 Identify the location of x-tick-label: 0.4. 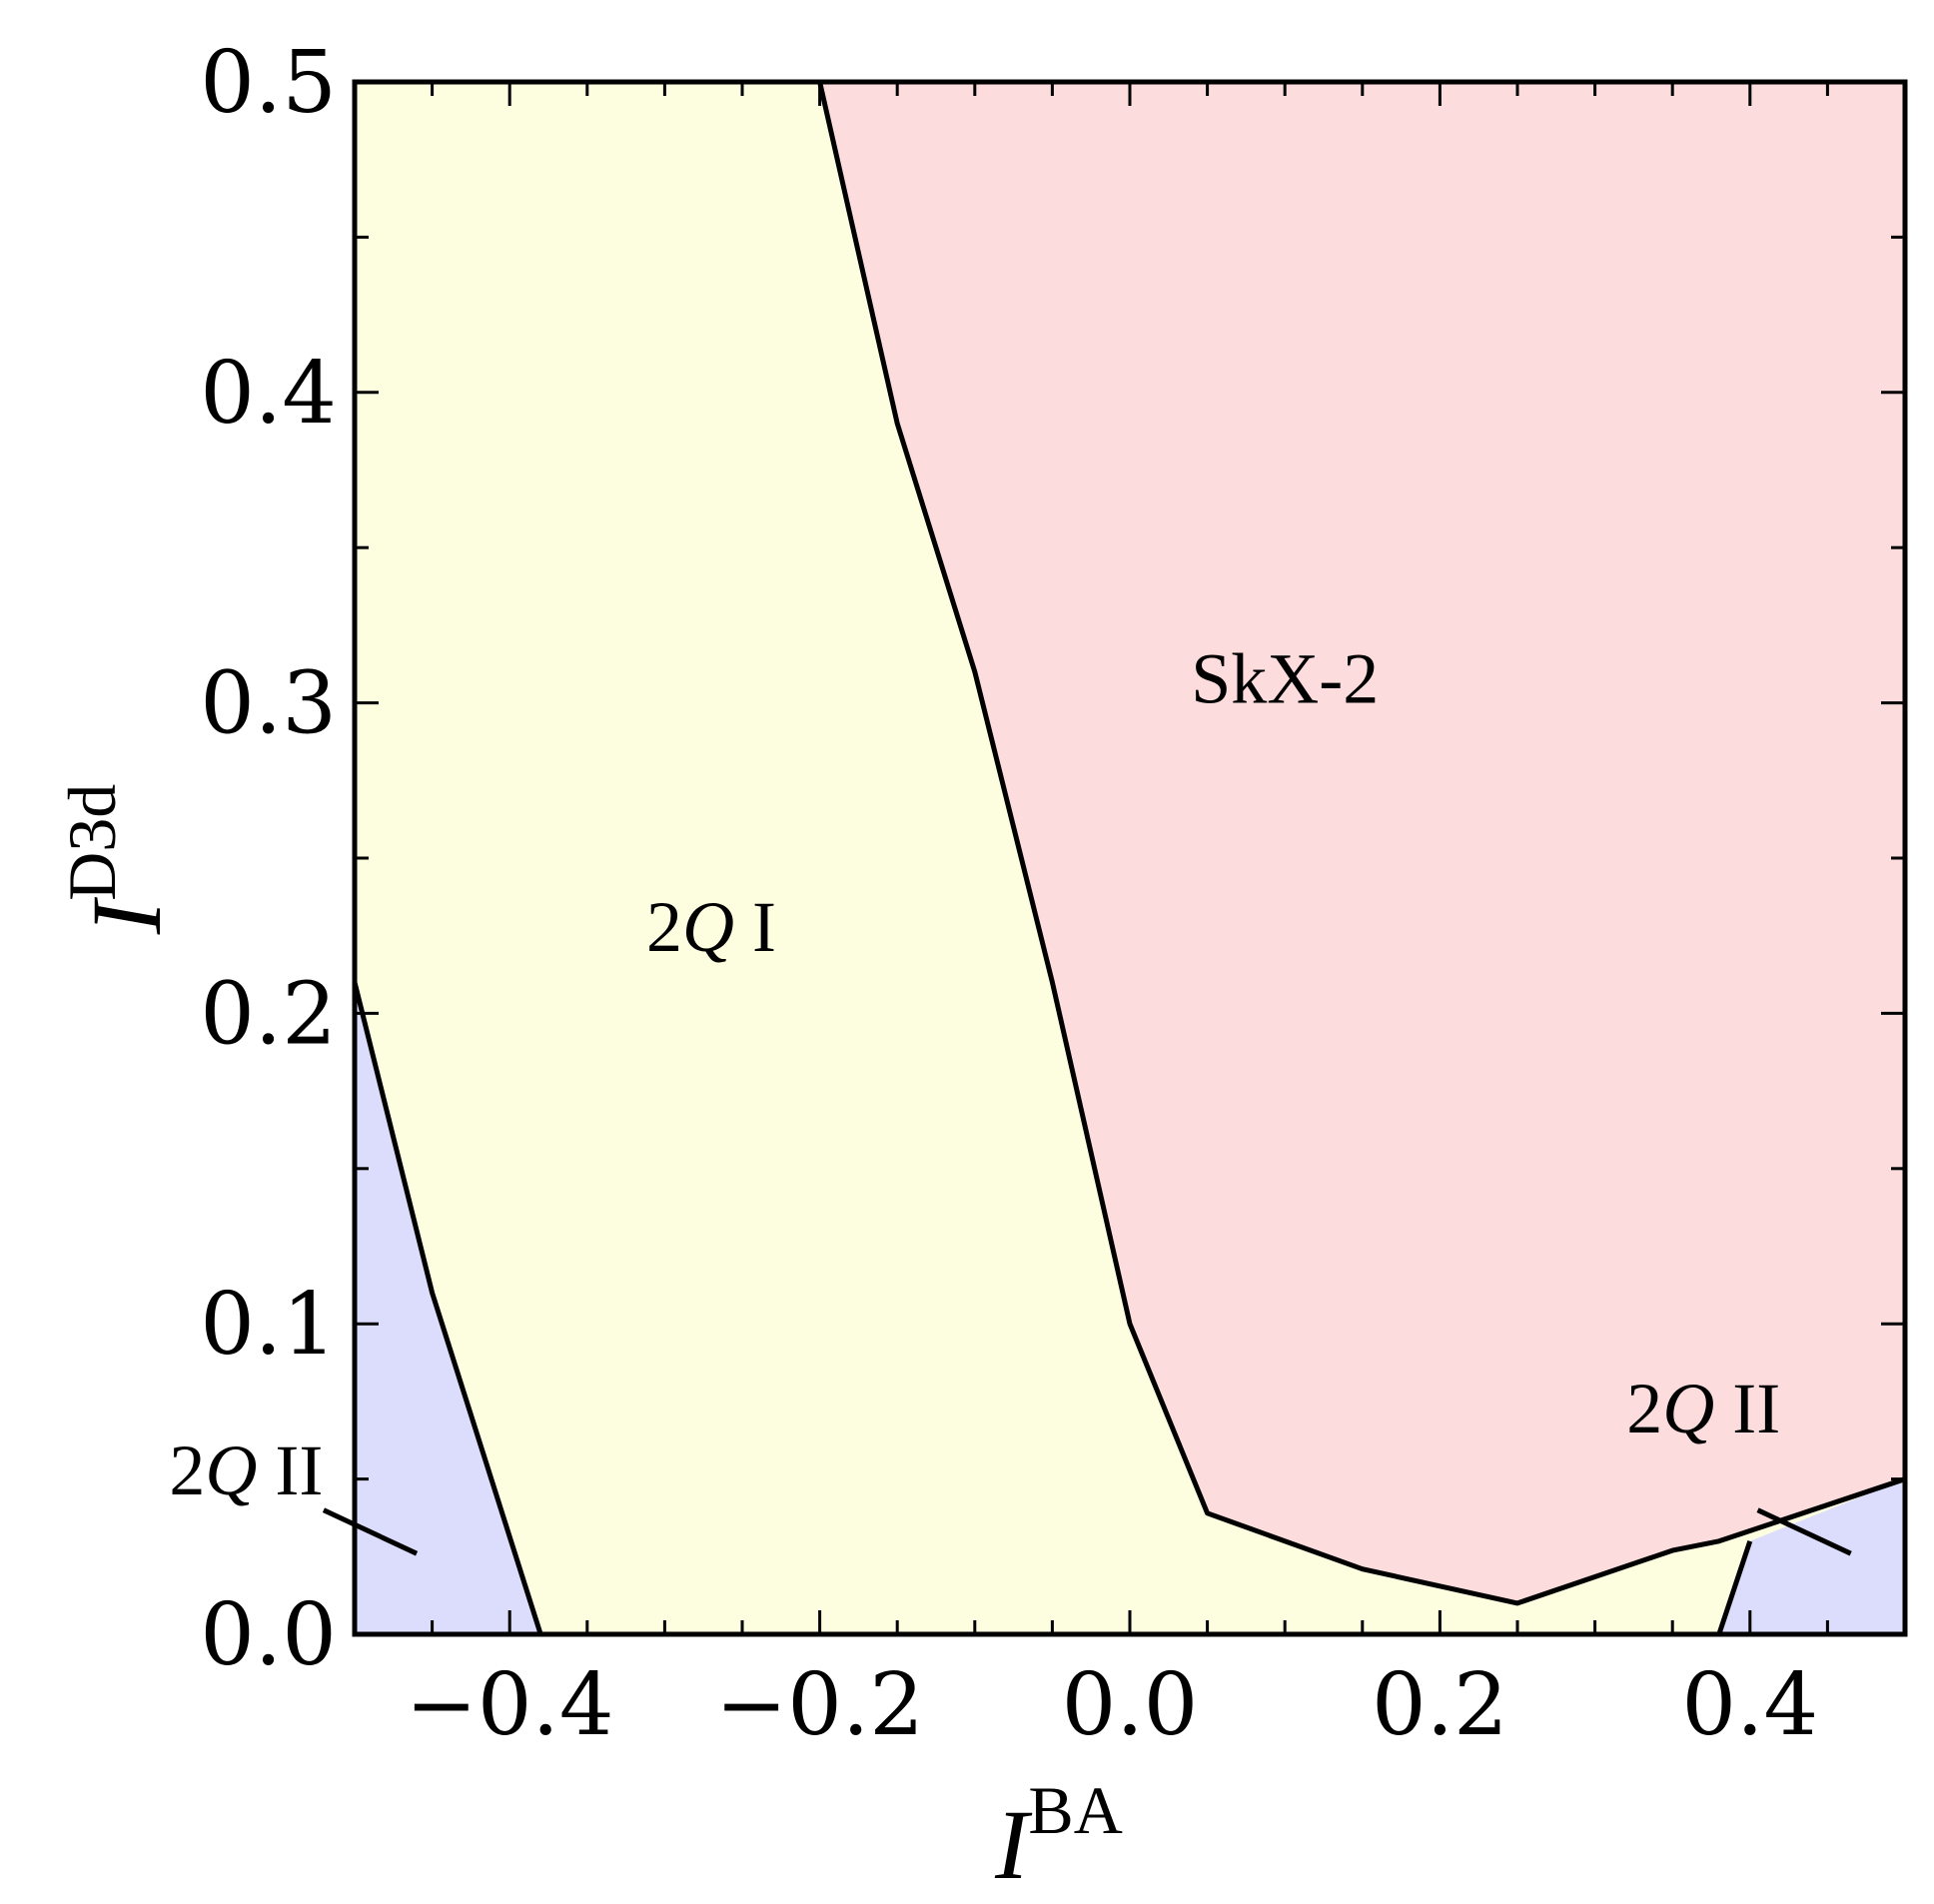
(1749, 1705).